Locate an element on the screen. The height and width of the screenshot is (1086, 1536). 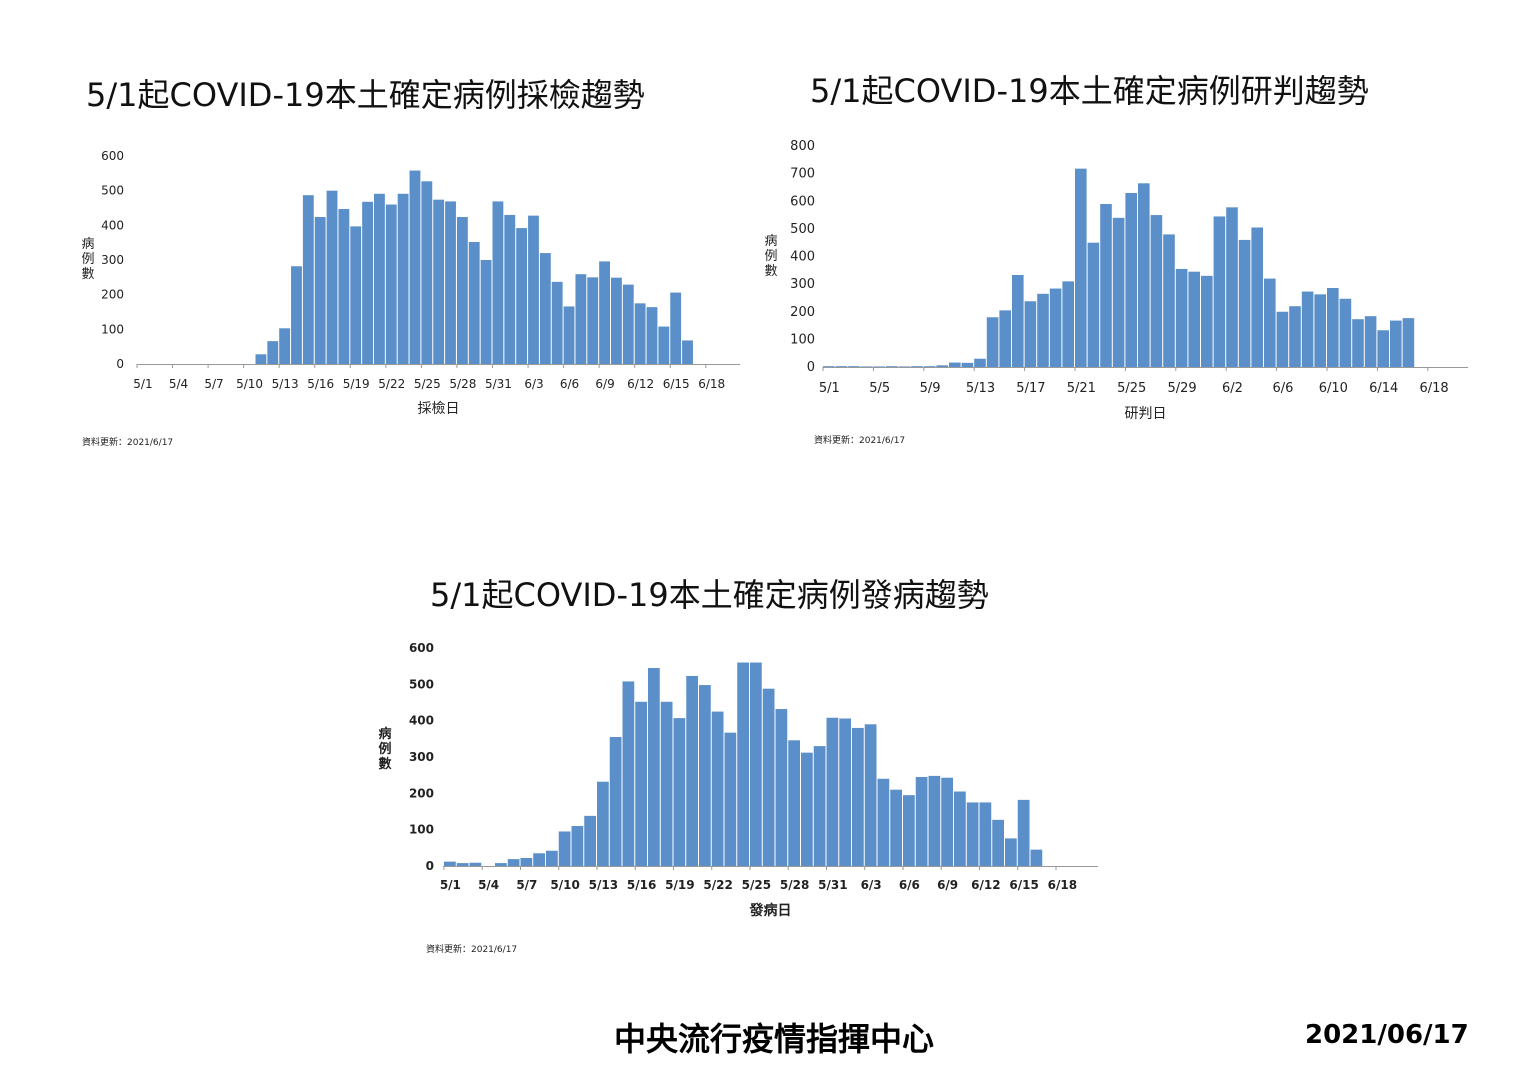
x-tick-label: 6/9 is located at coordinates (947, 885).